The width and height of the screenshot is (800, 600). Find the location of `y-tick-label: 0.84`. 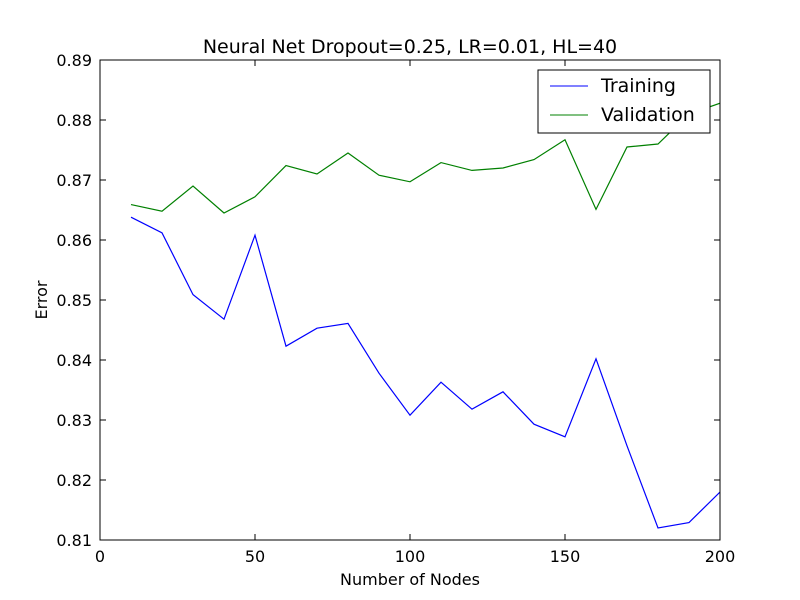

y-tick-label: 0.84 is located at coordinates (74, 360).